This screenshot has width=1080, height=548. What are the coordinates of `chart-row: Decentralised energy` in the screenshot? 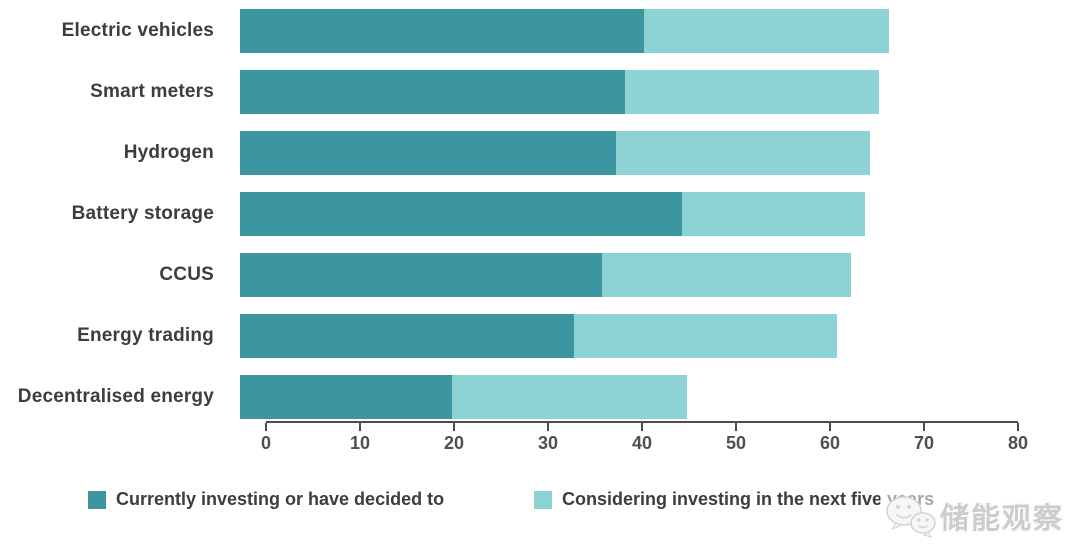 It's located at (540, 396).